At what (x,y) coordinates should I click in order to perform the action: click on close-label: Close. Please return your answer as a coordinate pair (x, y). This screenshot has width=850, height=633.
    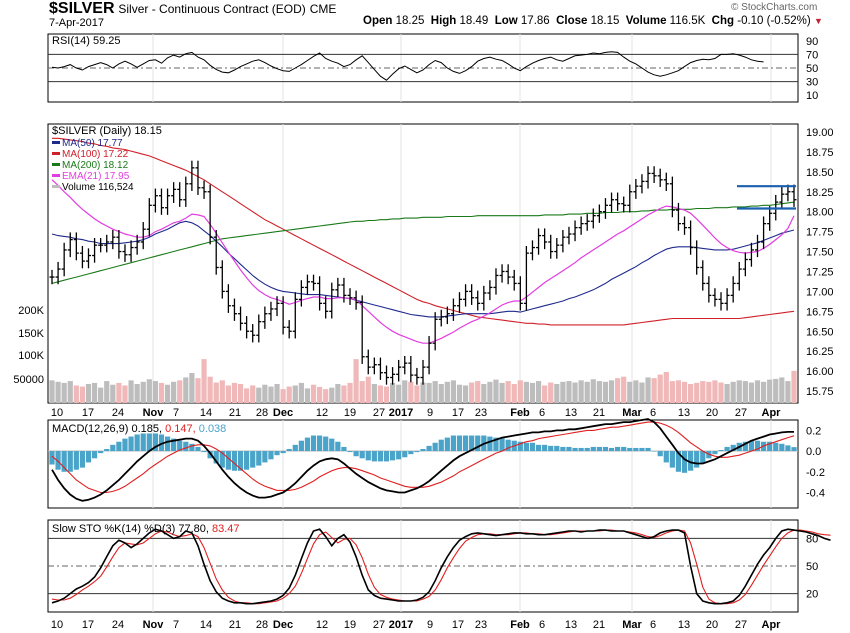
    Looking at the image, I should click on (572, 21).